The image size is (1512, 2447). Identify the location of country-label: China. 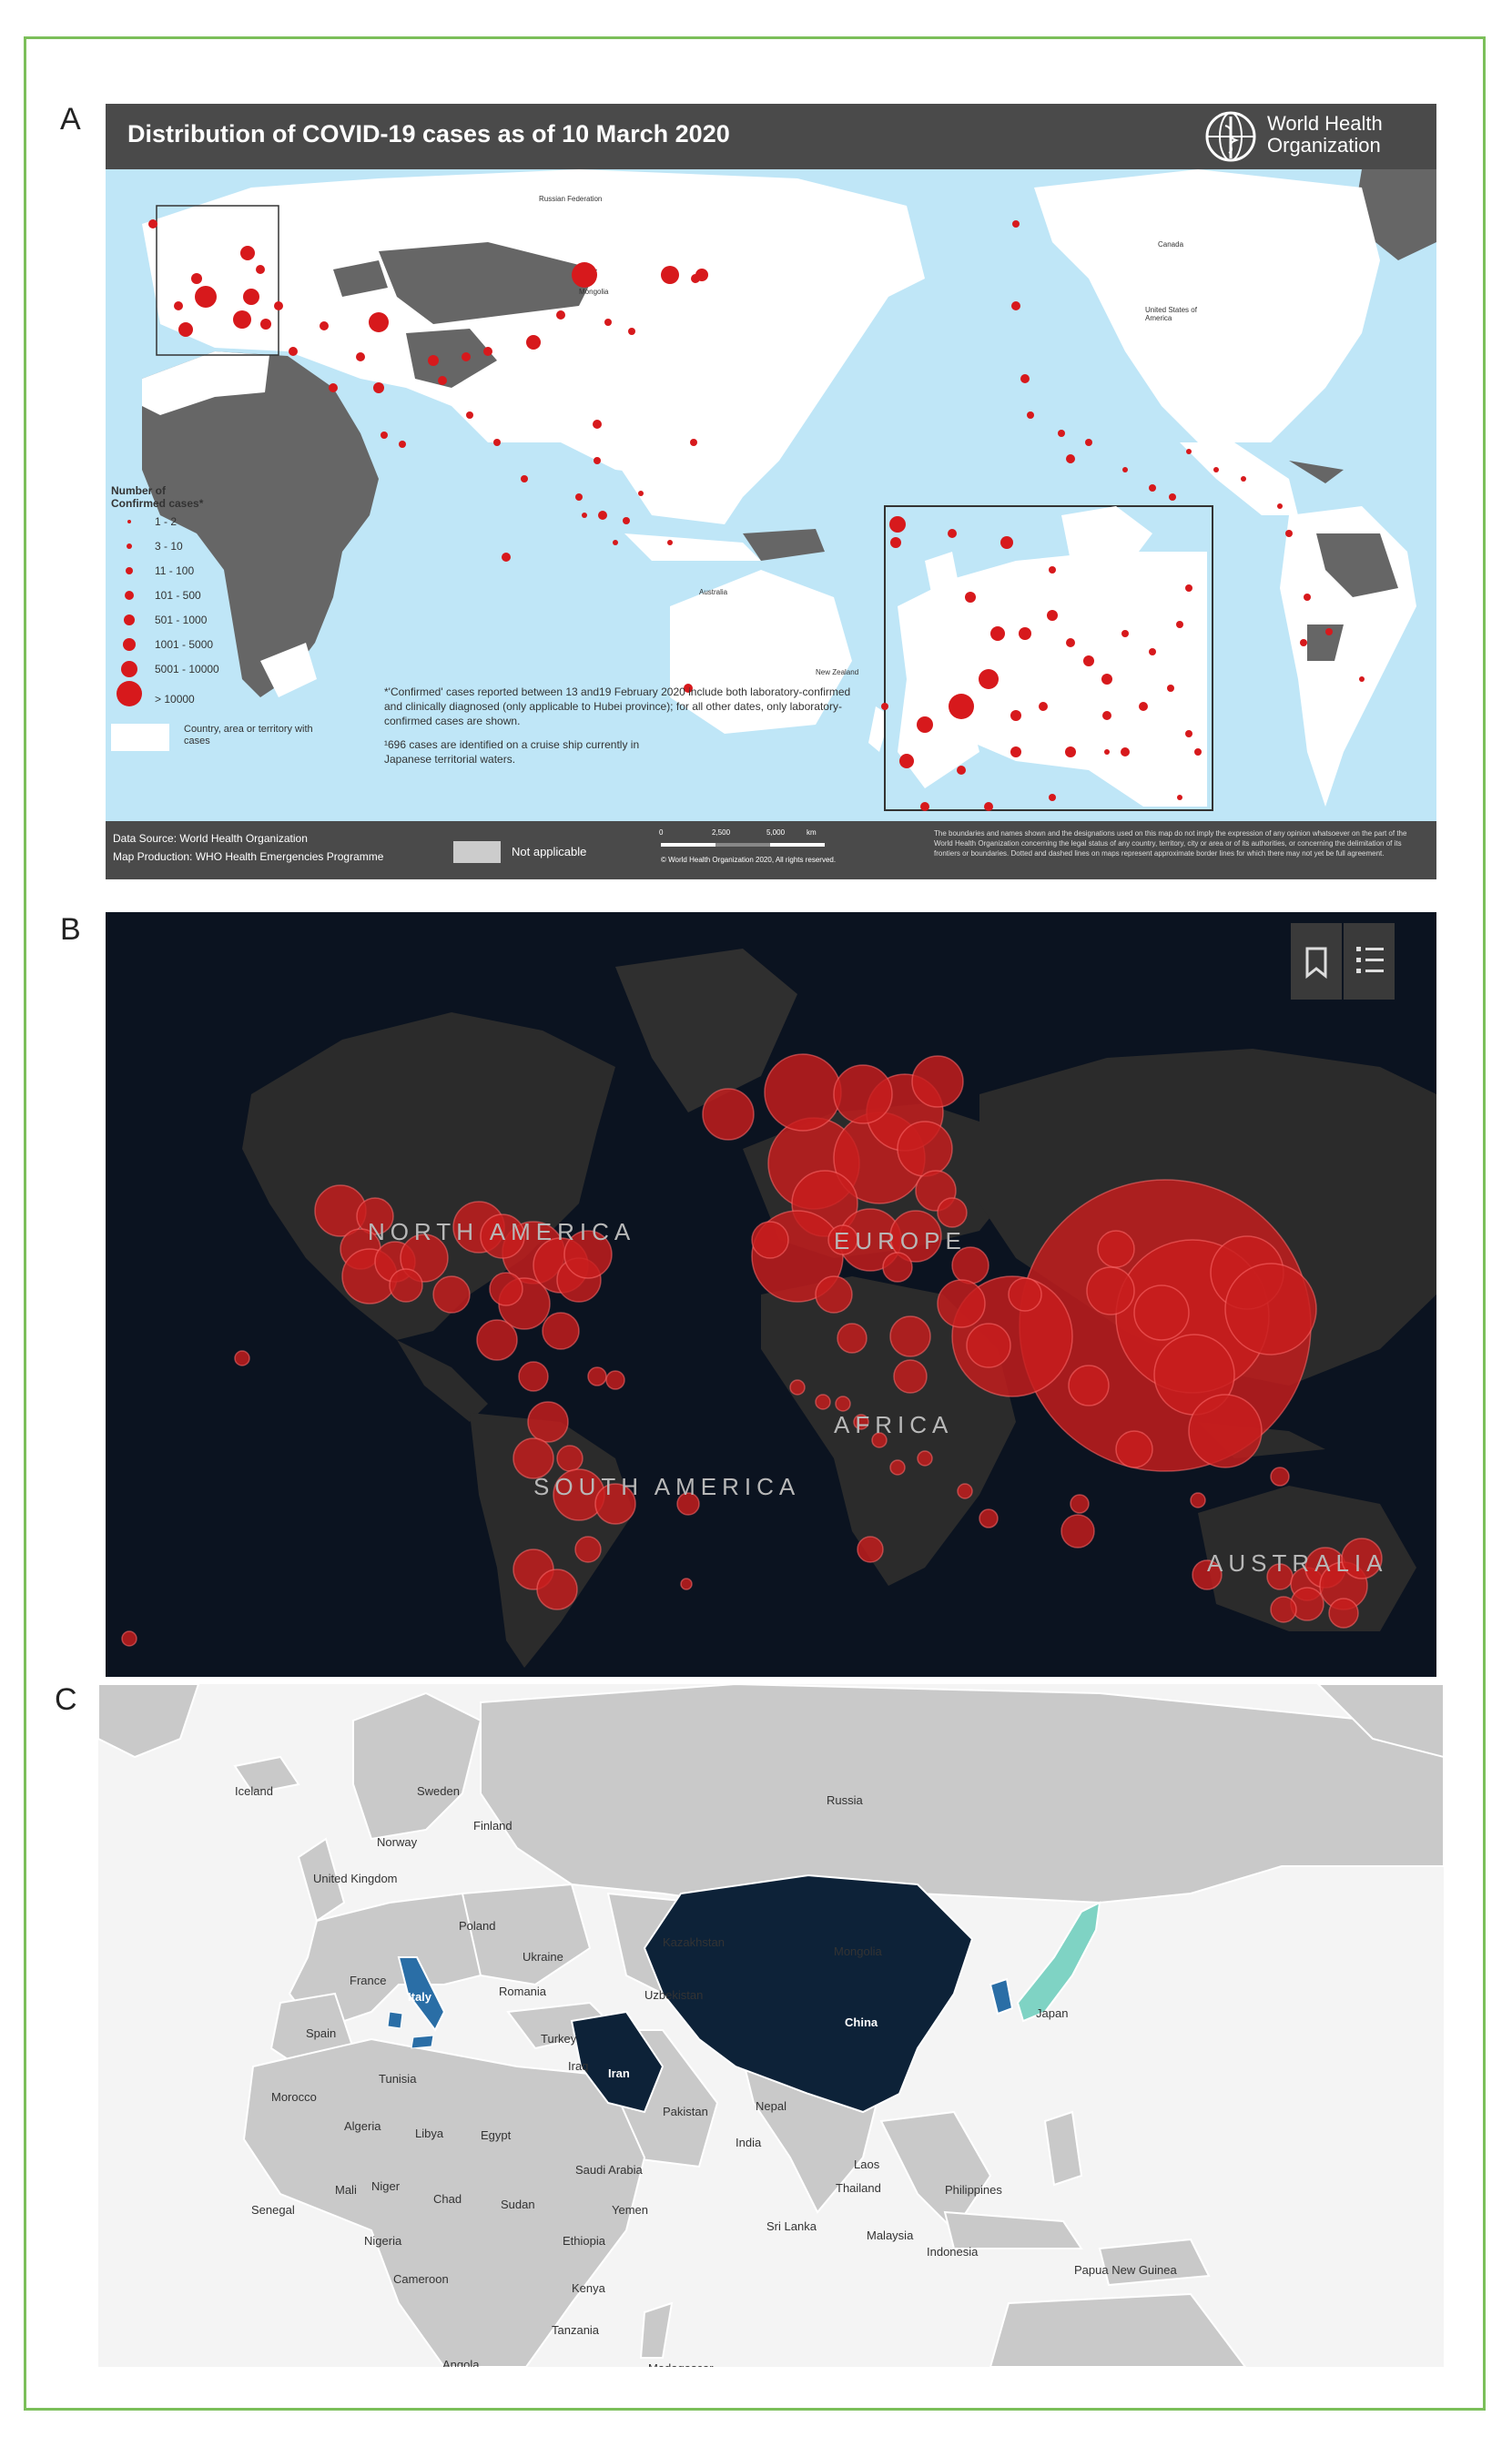
(861, 2022).